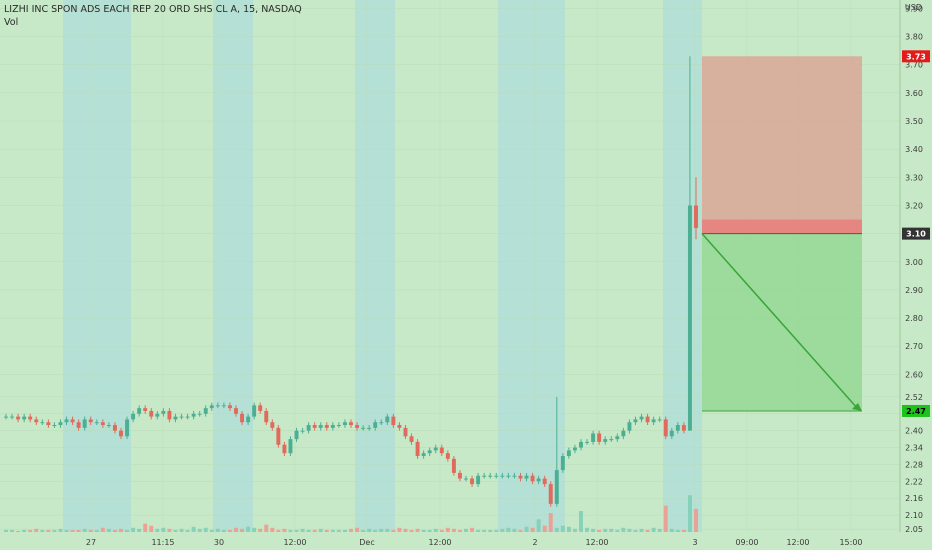 The width and height of the screenshot is (932, 550). Describe the element at coordinates (534, 542) in the screenshot. I see `x-tick-label: 2` at that location.